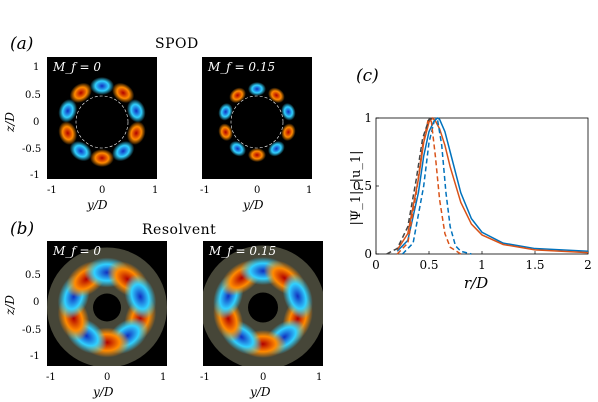 Image resolution: width=598 pixels, height=402 pixels. I want to click on tick-a-ym1: -1, so click(35, 175).